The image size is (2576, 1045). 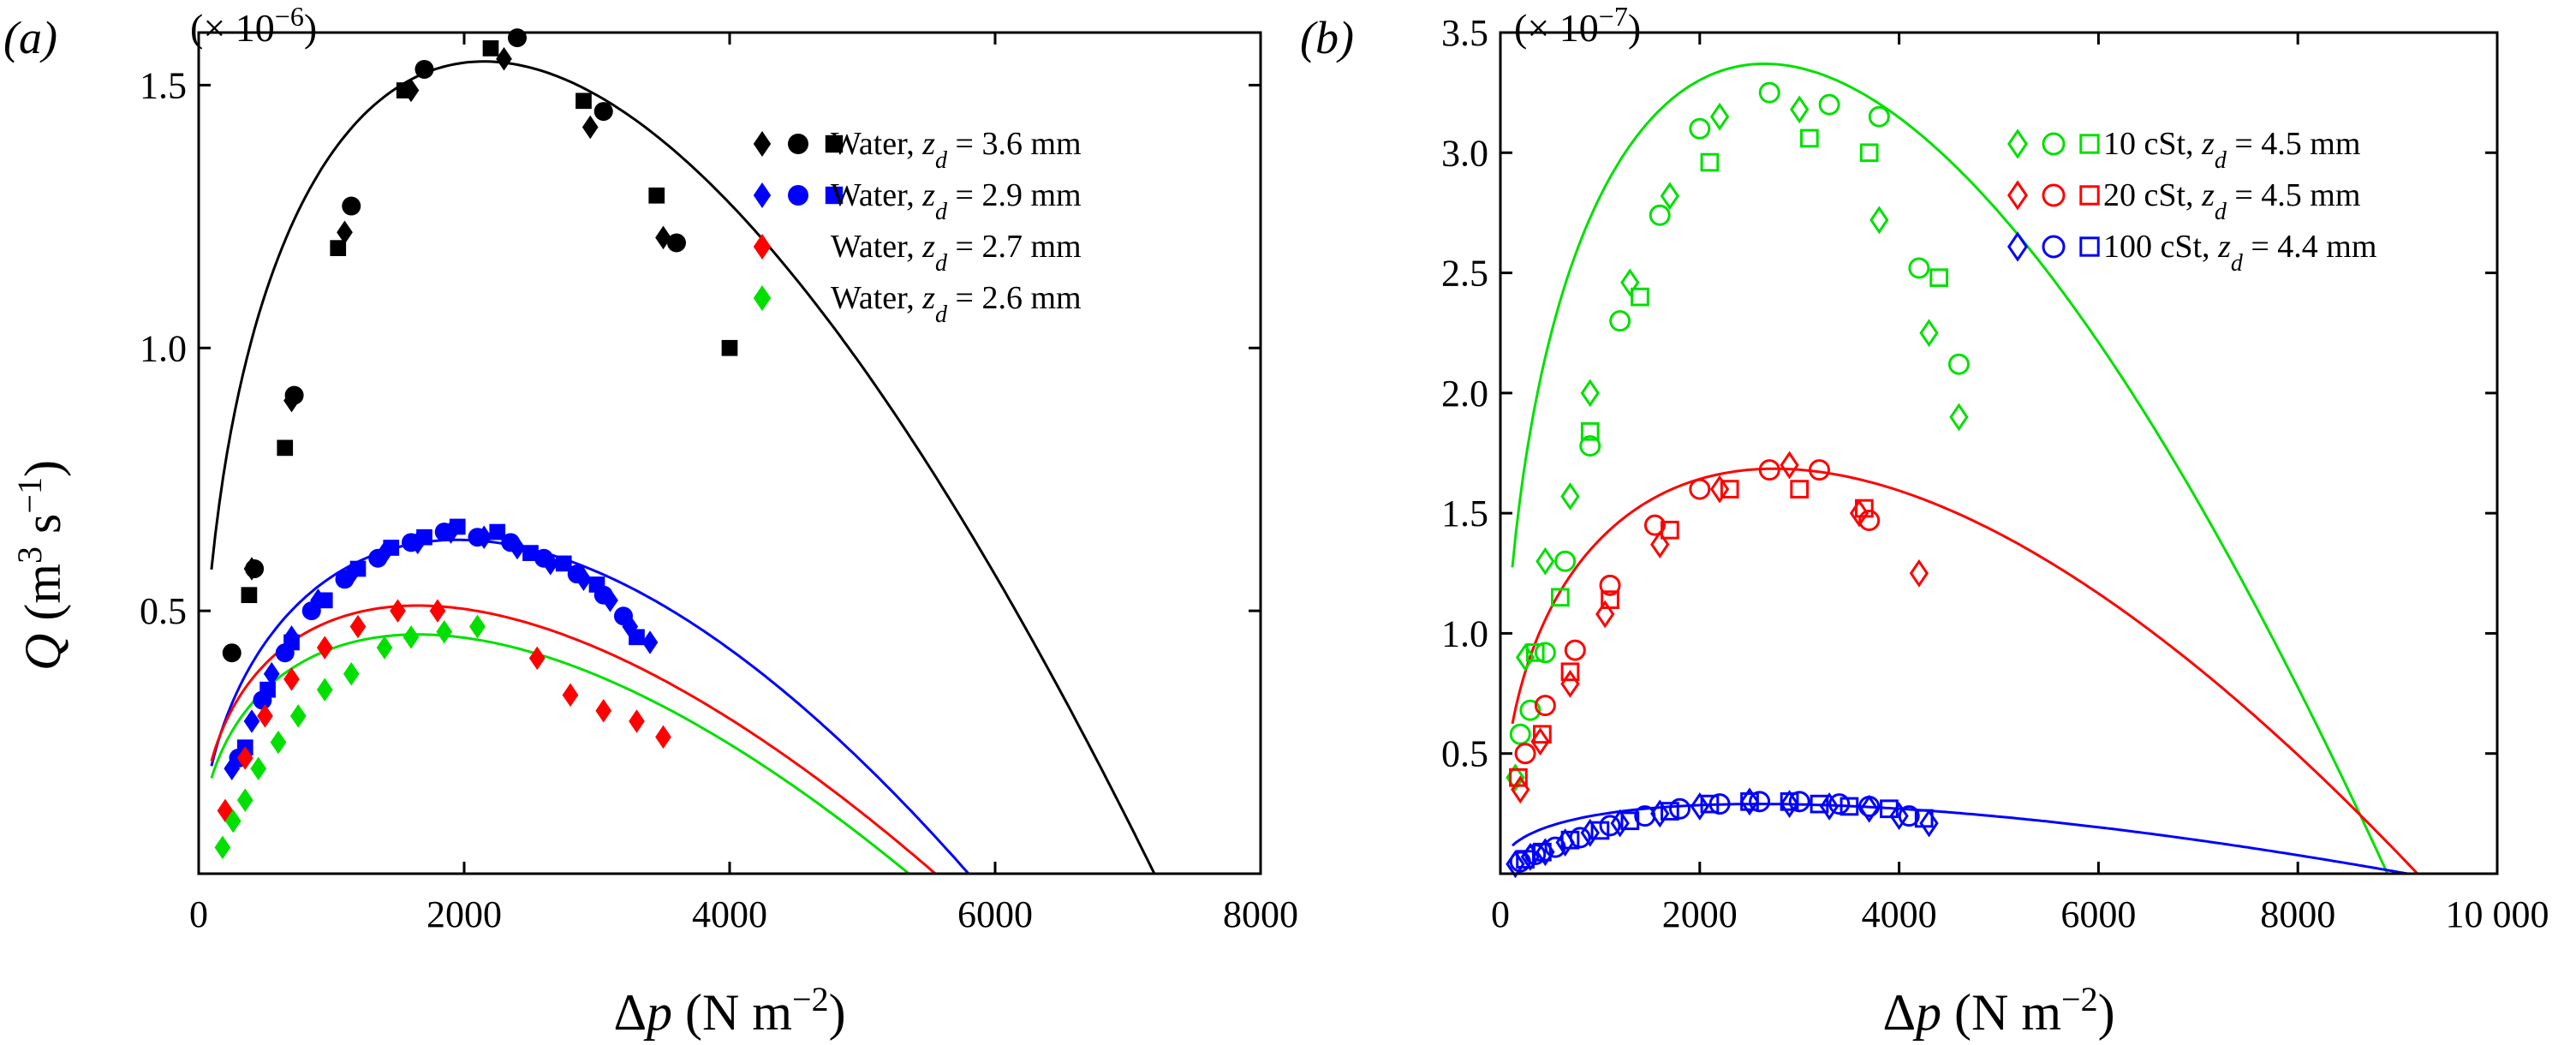 I want to click on legend-marker-a-1-diamond, so click(x=763, y=195).